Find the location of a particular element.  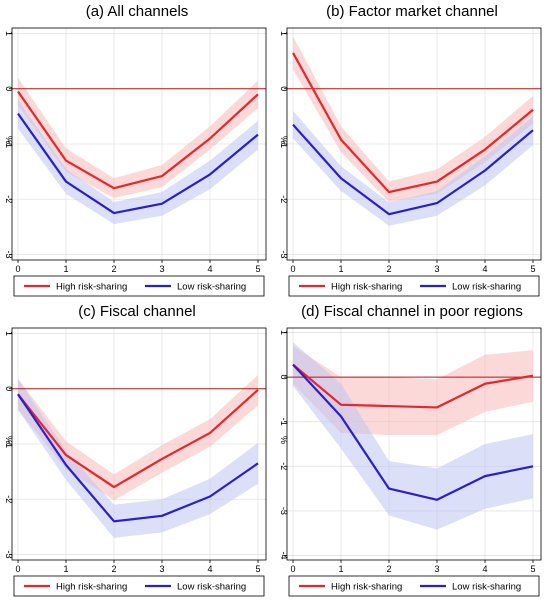

y-tick-label: -4 is located at coordinates (284, 556).